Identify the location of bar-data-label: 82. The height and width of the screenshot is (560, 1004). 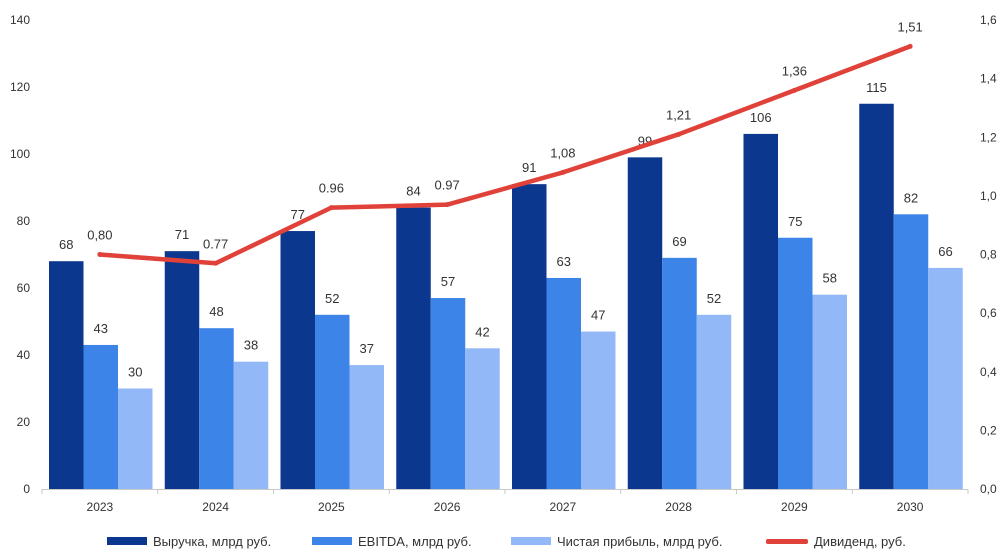
(911, 197).